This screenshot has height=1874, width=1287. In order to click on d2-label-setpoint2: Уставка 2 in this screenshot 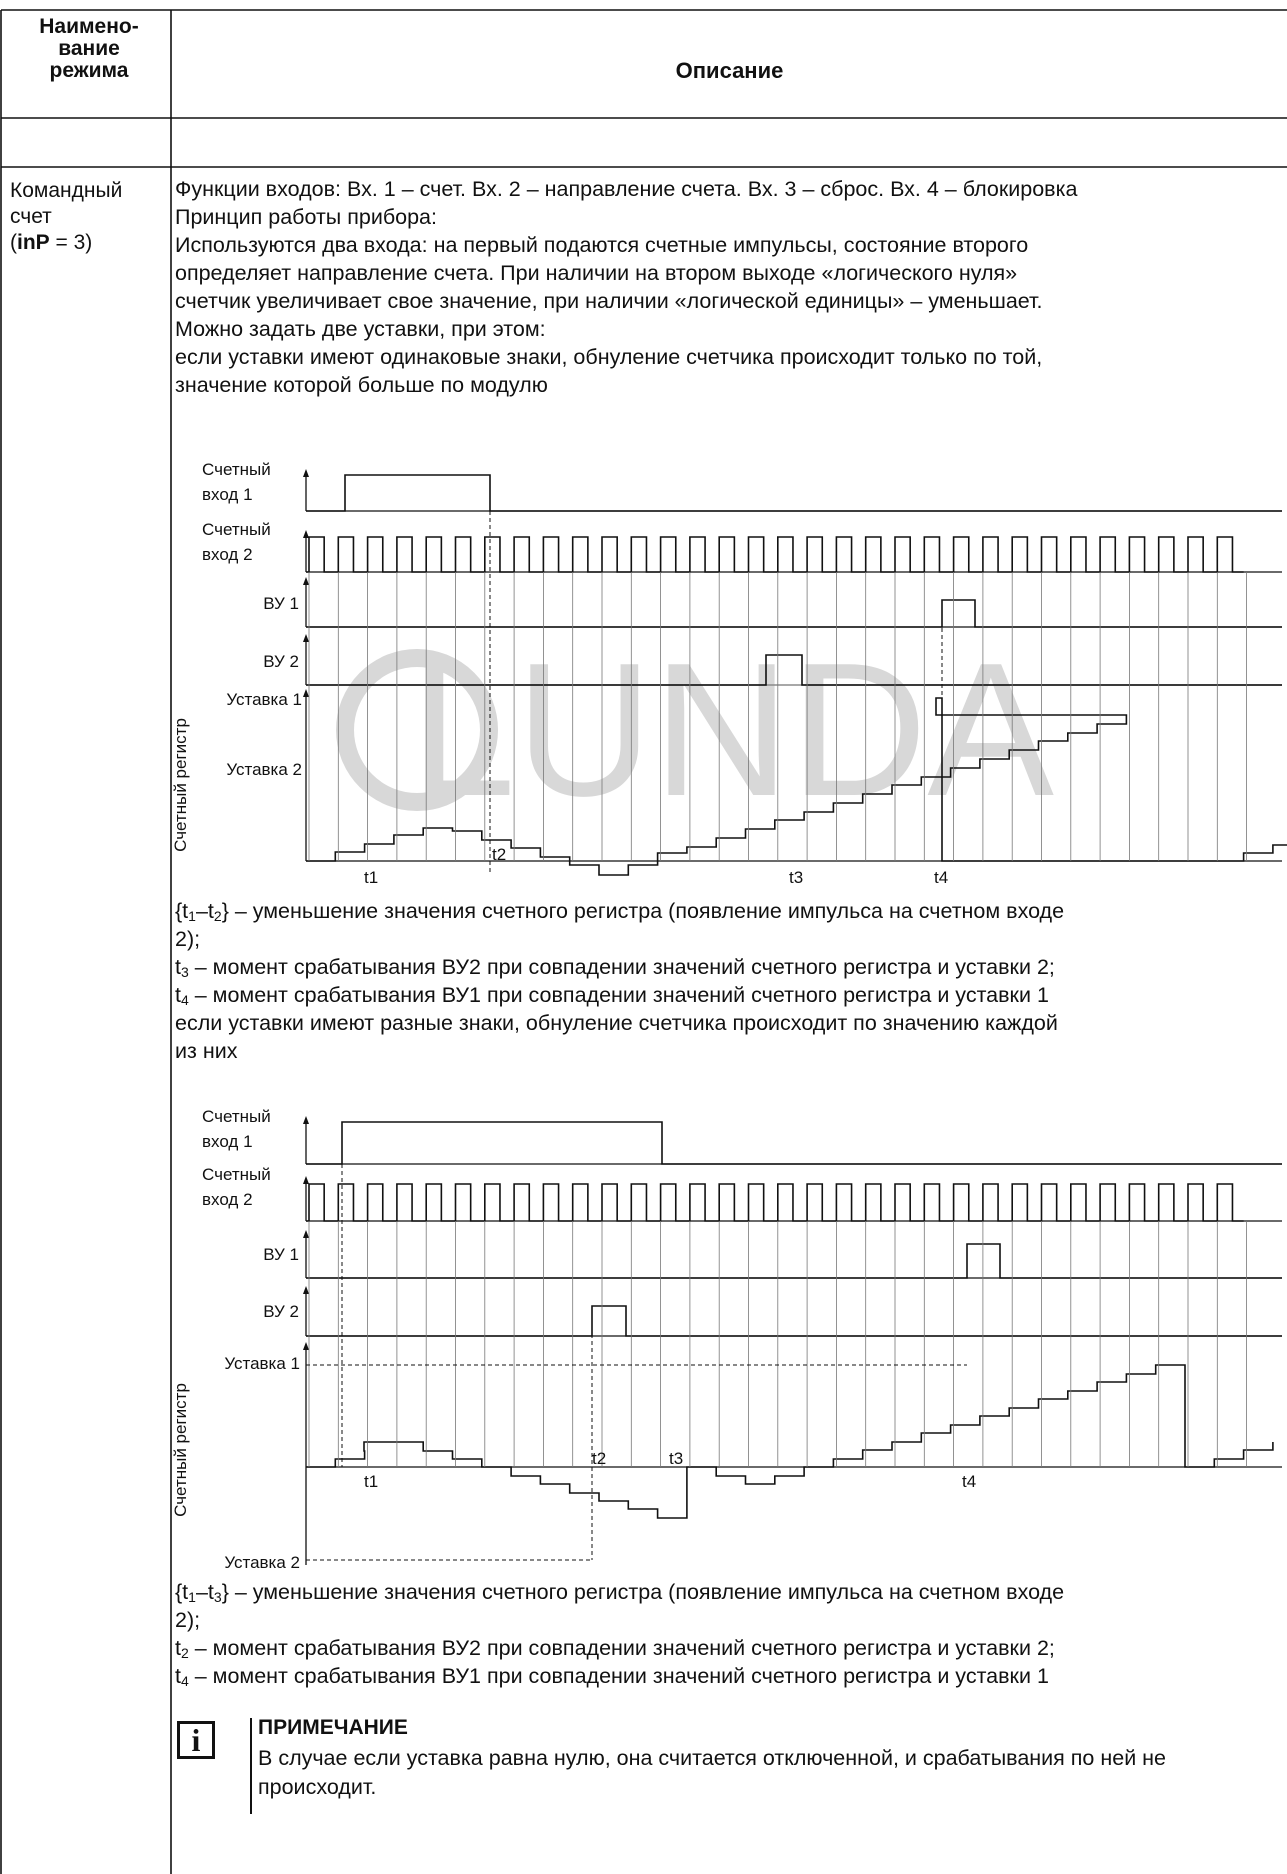, I will do `click(262, 1561)`.